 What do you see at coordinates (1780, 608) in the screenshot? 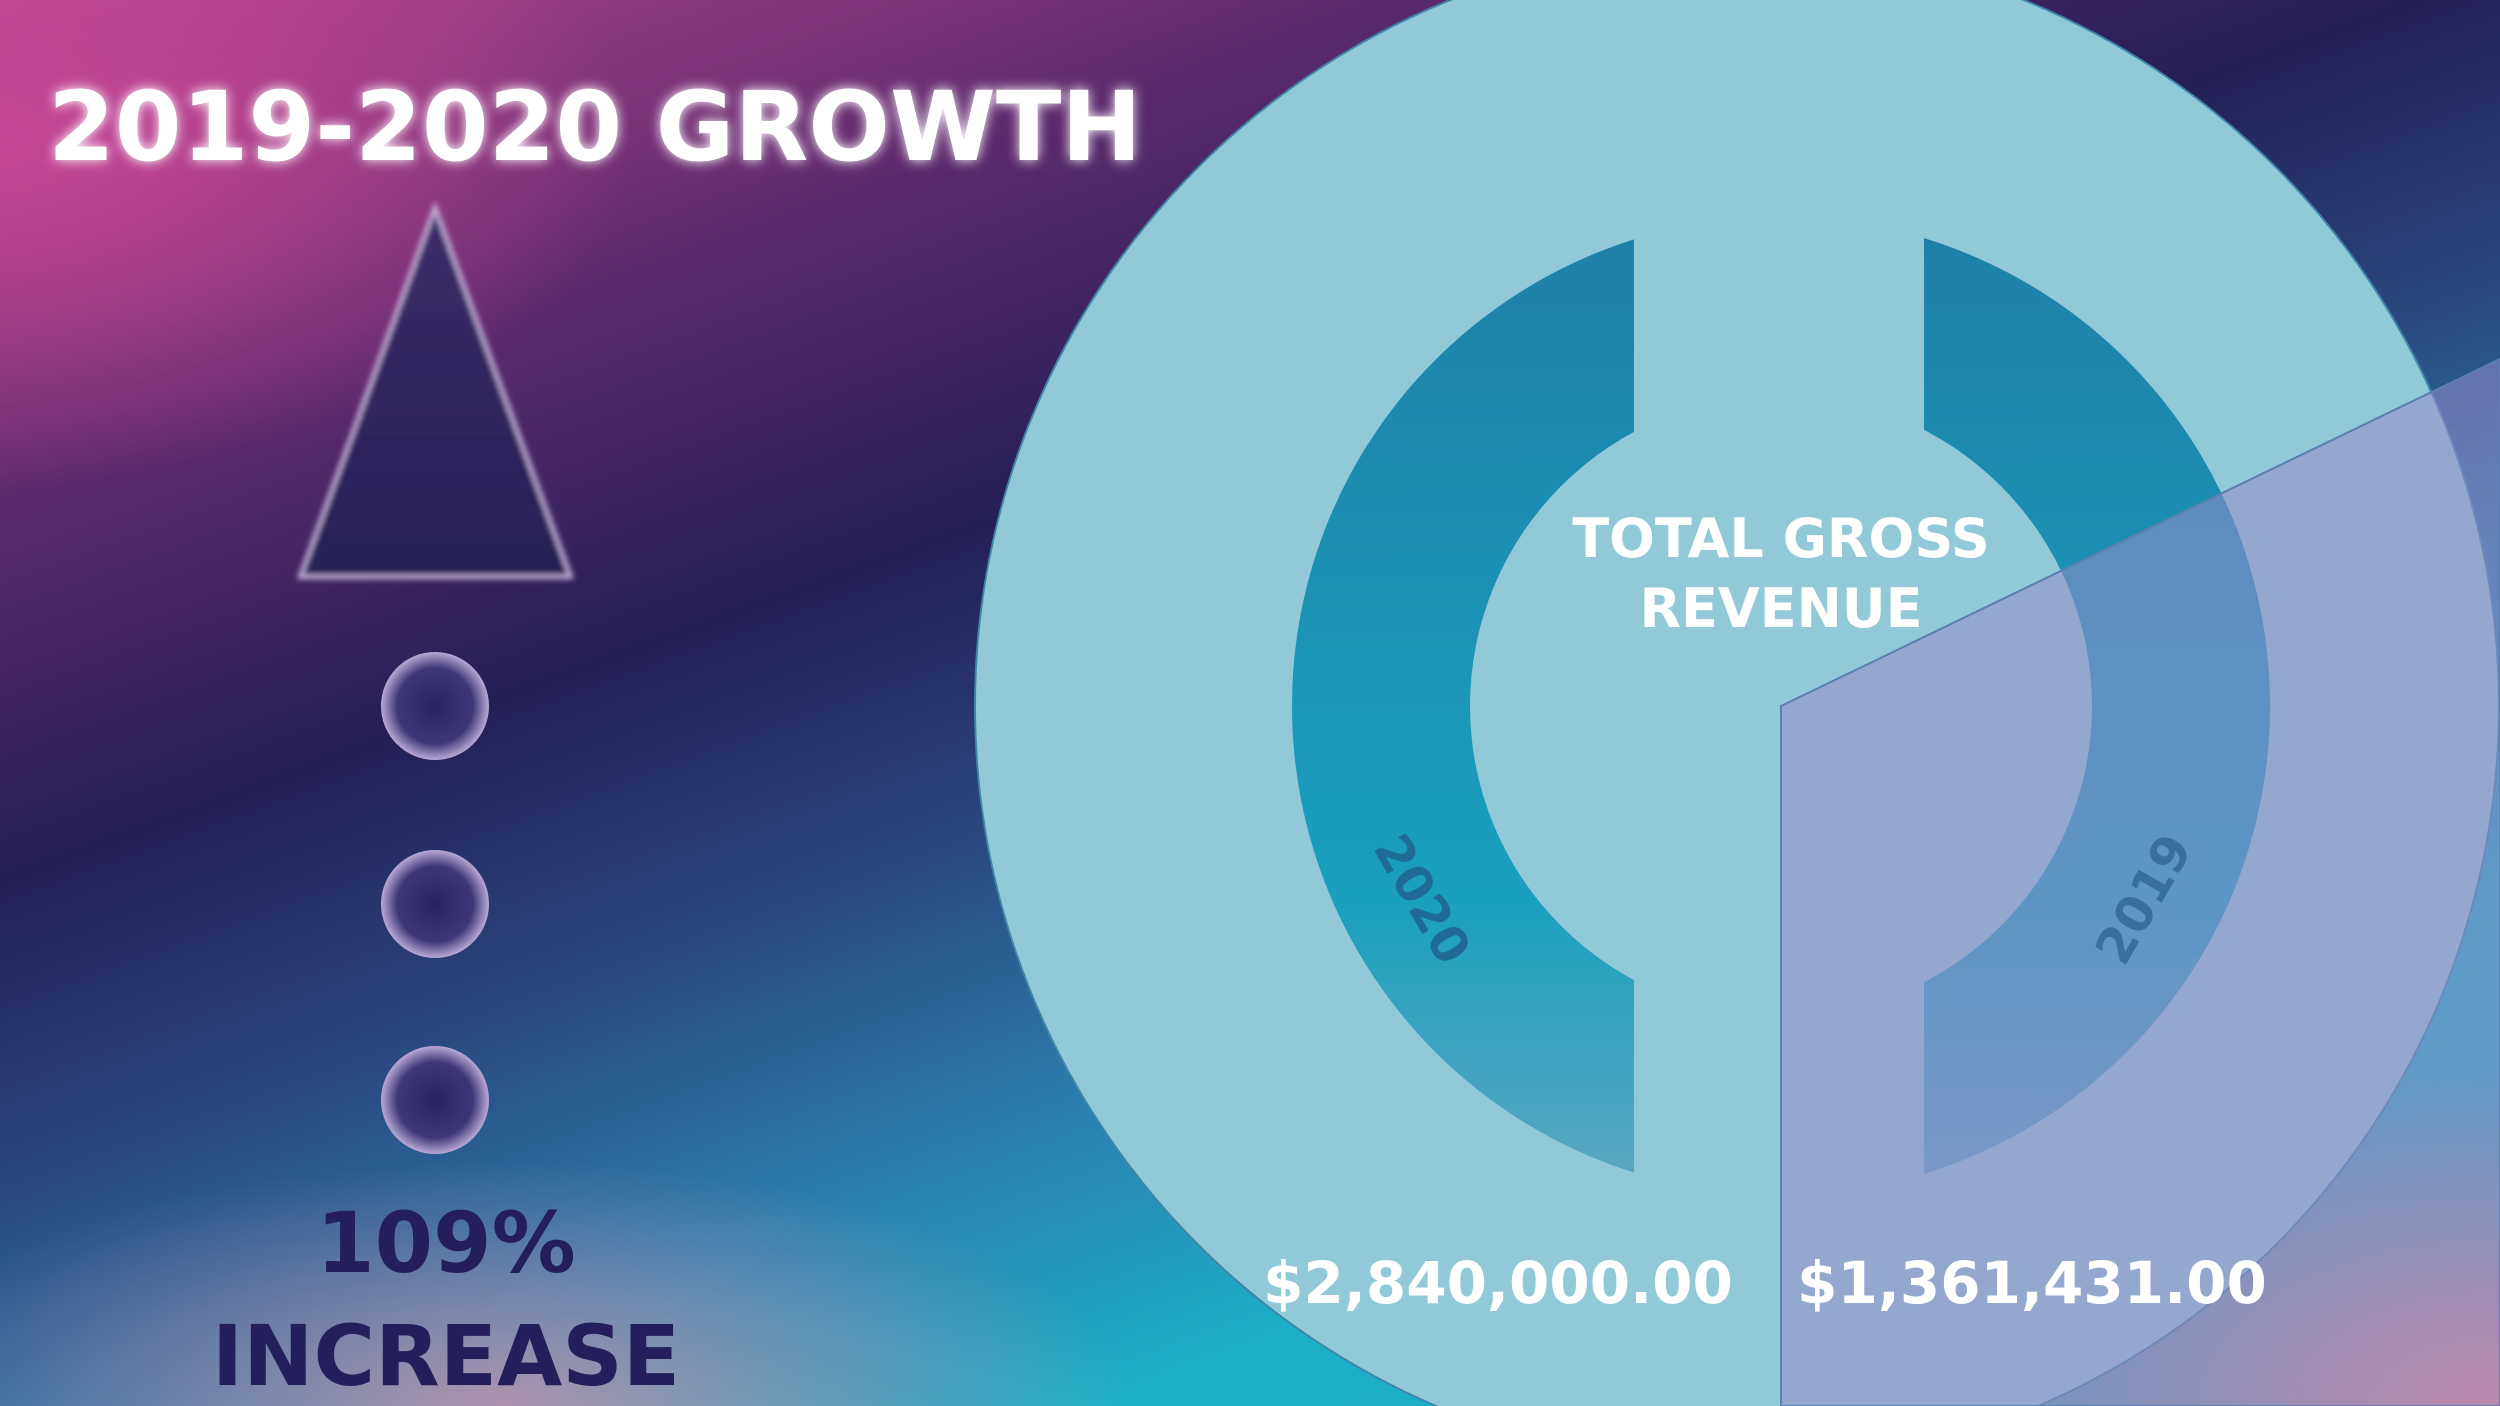
I see `center-label: REVENUE` at bounding box center [1780, 608].